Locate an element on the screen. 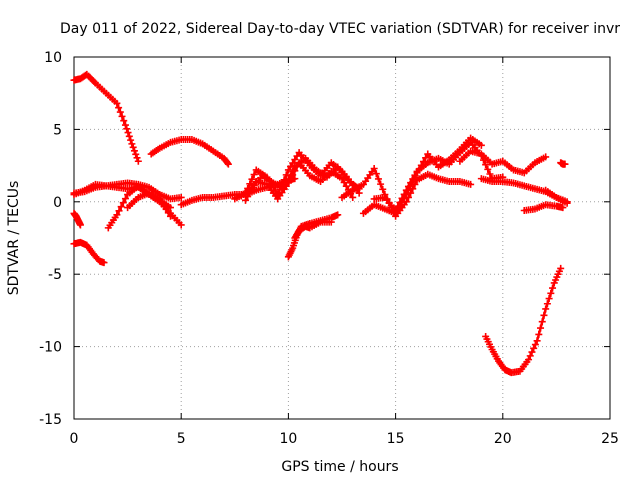 Image resolution: width=640 pixels, height=480 pixels. series-line is located at coordinates (106, 118).